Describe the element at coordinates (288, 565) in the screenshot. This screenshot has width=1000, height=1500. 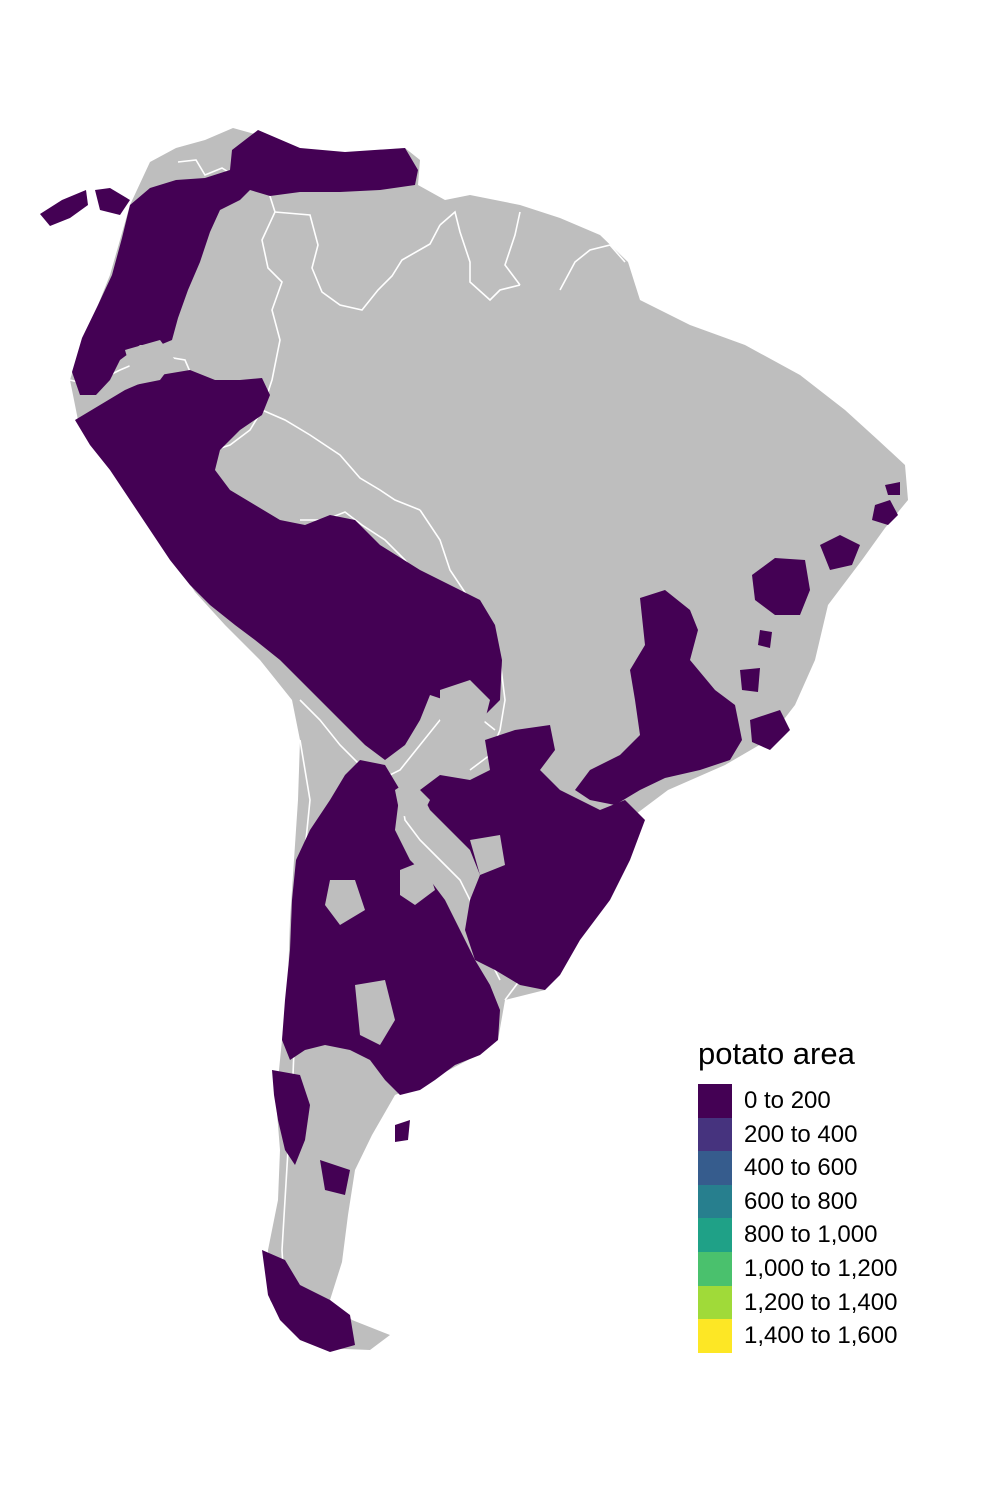
I see `region-central-andes` at that location.